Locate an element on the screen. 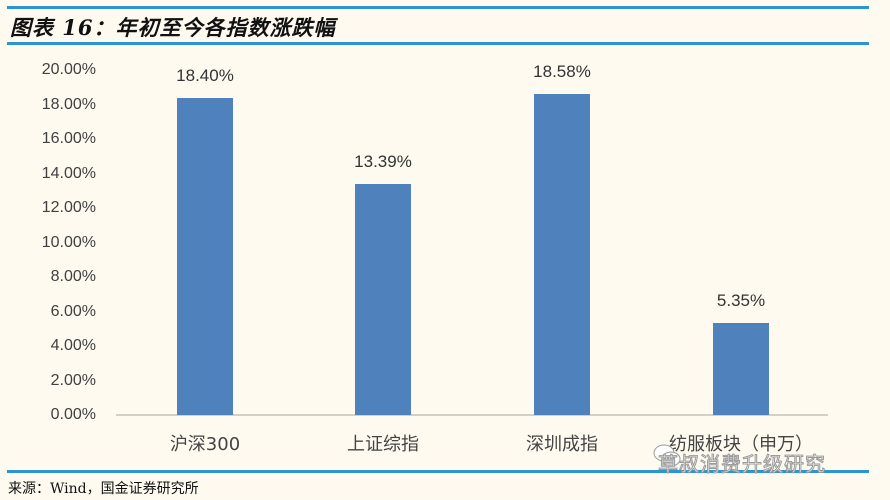 This screenshot has height=500, width=890. x-tick-label: 深圳成指 is located at coordinates (562, 444).